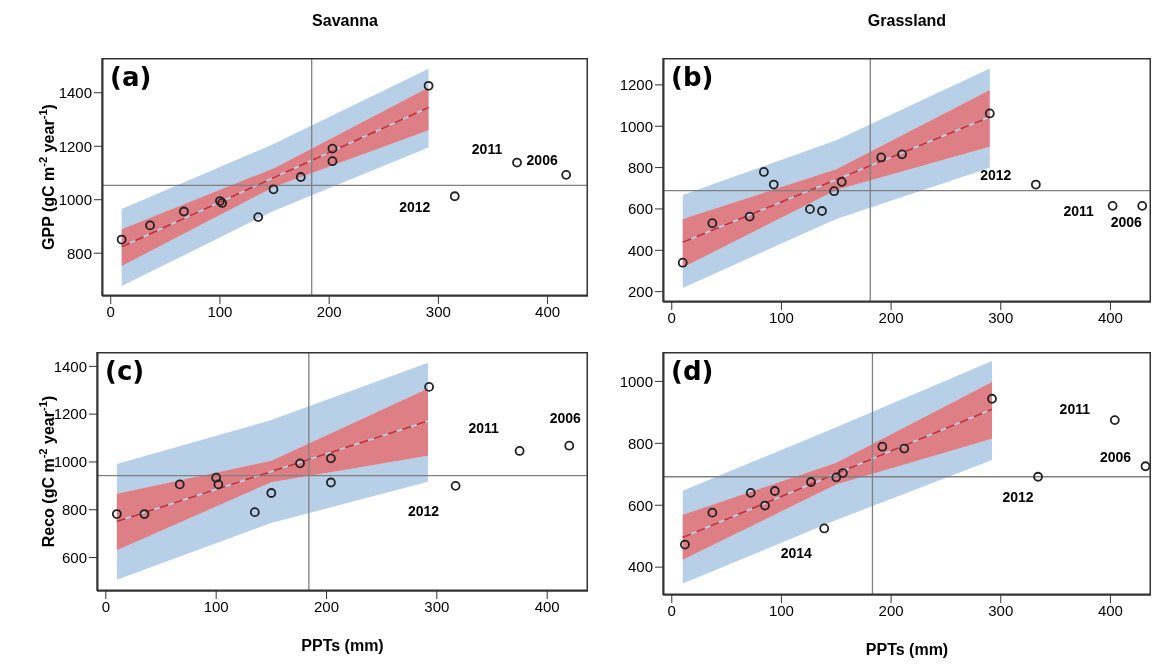 This screenshot has height=670, width=1163. Describe the element at coordinates (125, 371) in the screenshot. I see `annotation: (c)` at that location.